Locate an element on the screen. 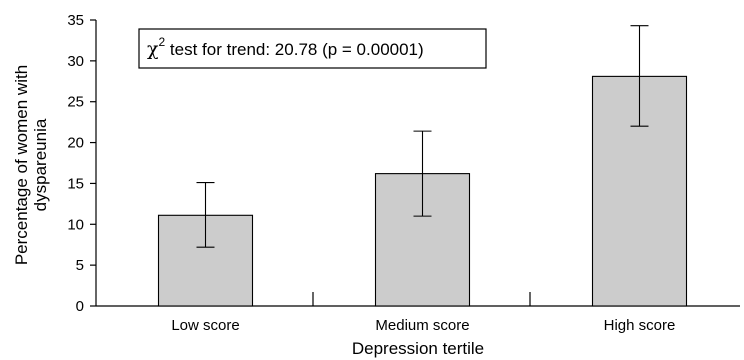 This screenshot has height=360, width=744. y-tick-label: 15 is located at coordinates (75, 183).